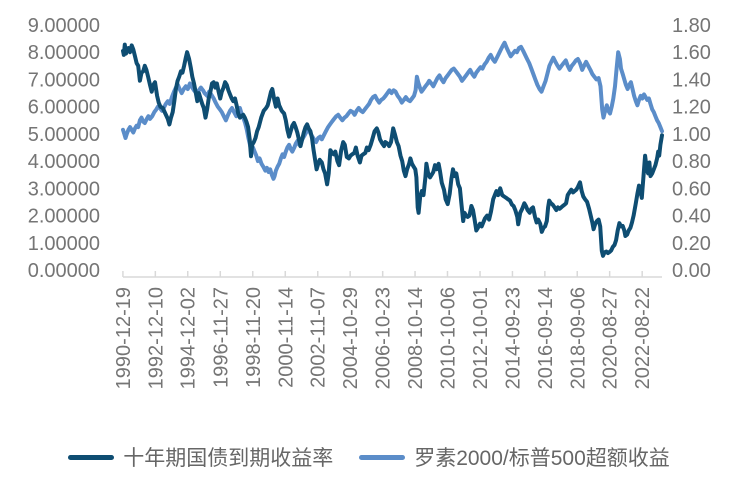  Describe the element at coordinates (254, 337) in the screenshot. I see `x-axis-label: 1998-11-20` at that location.